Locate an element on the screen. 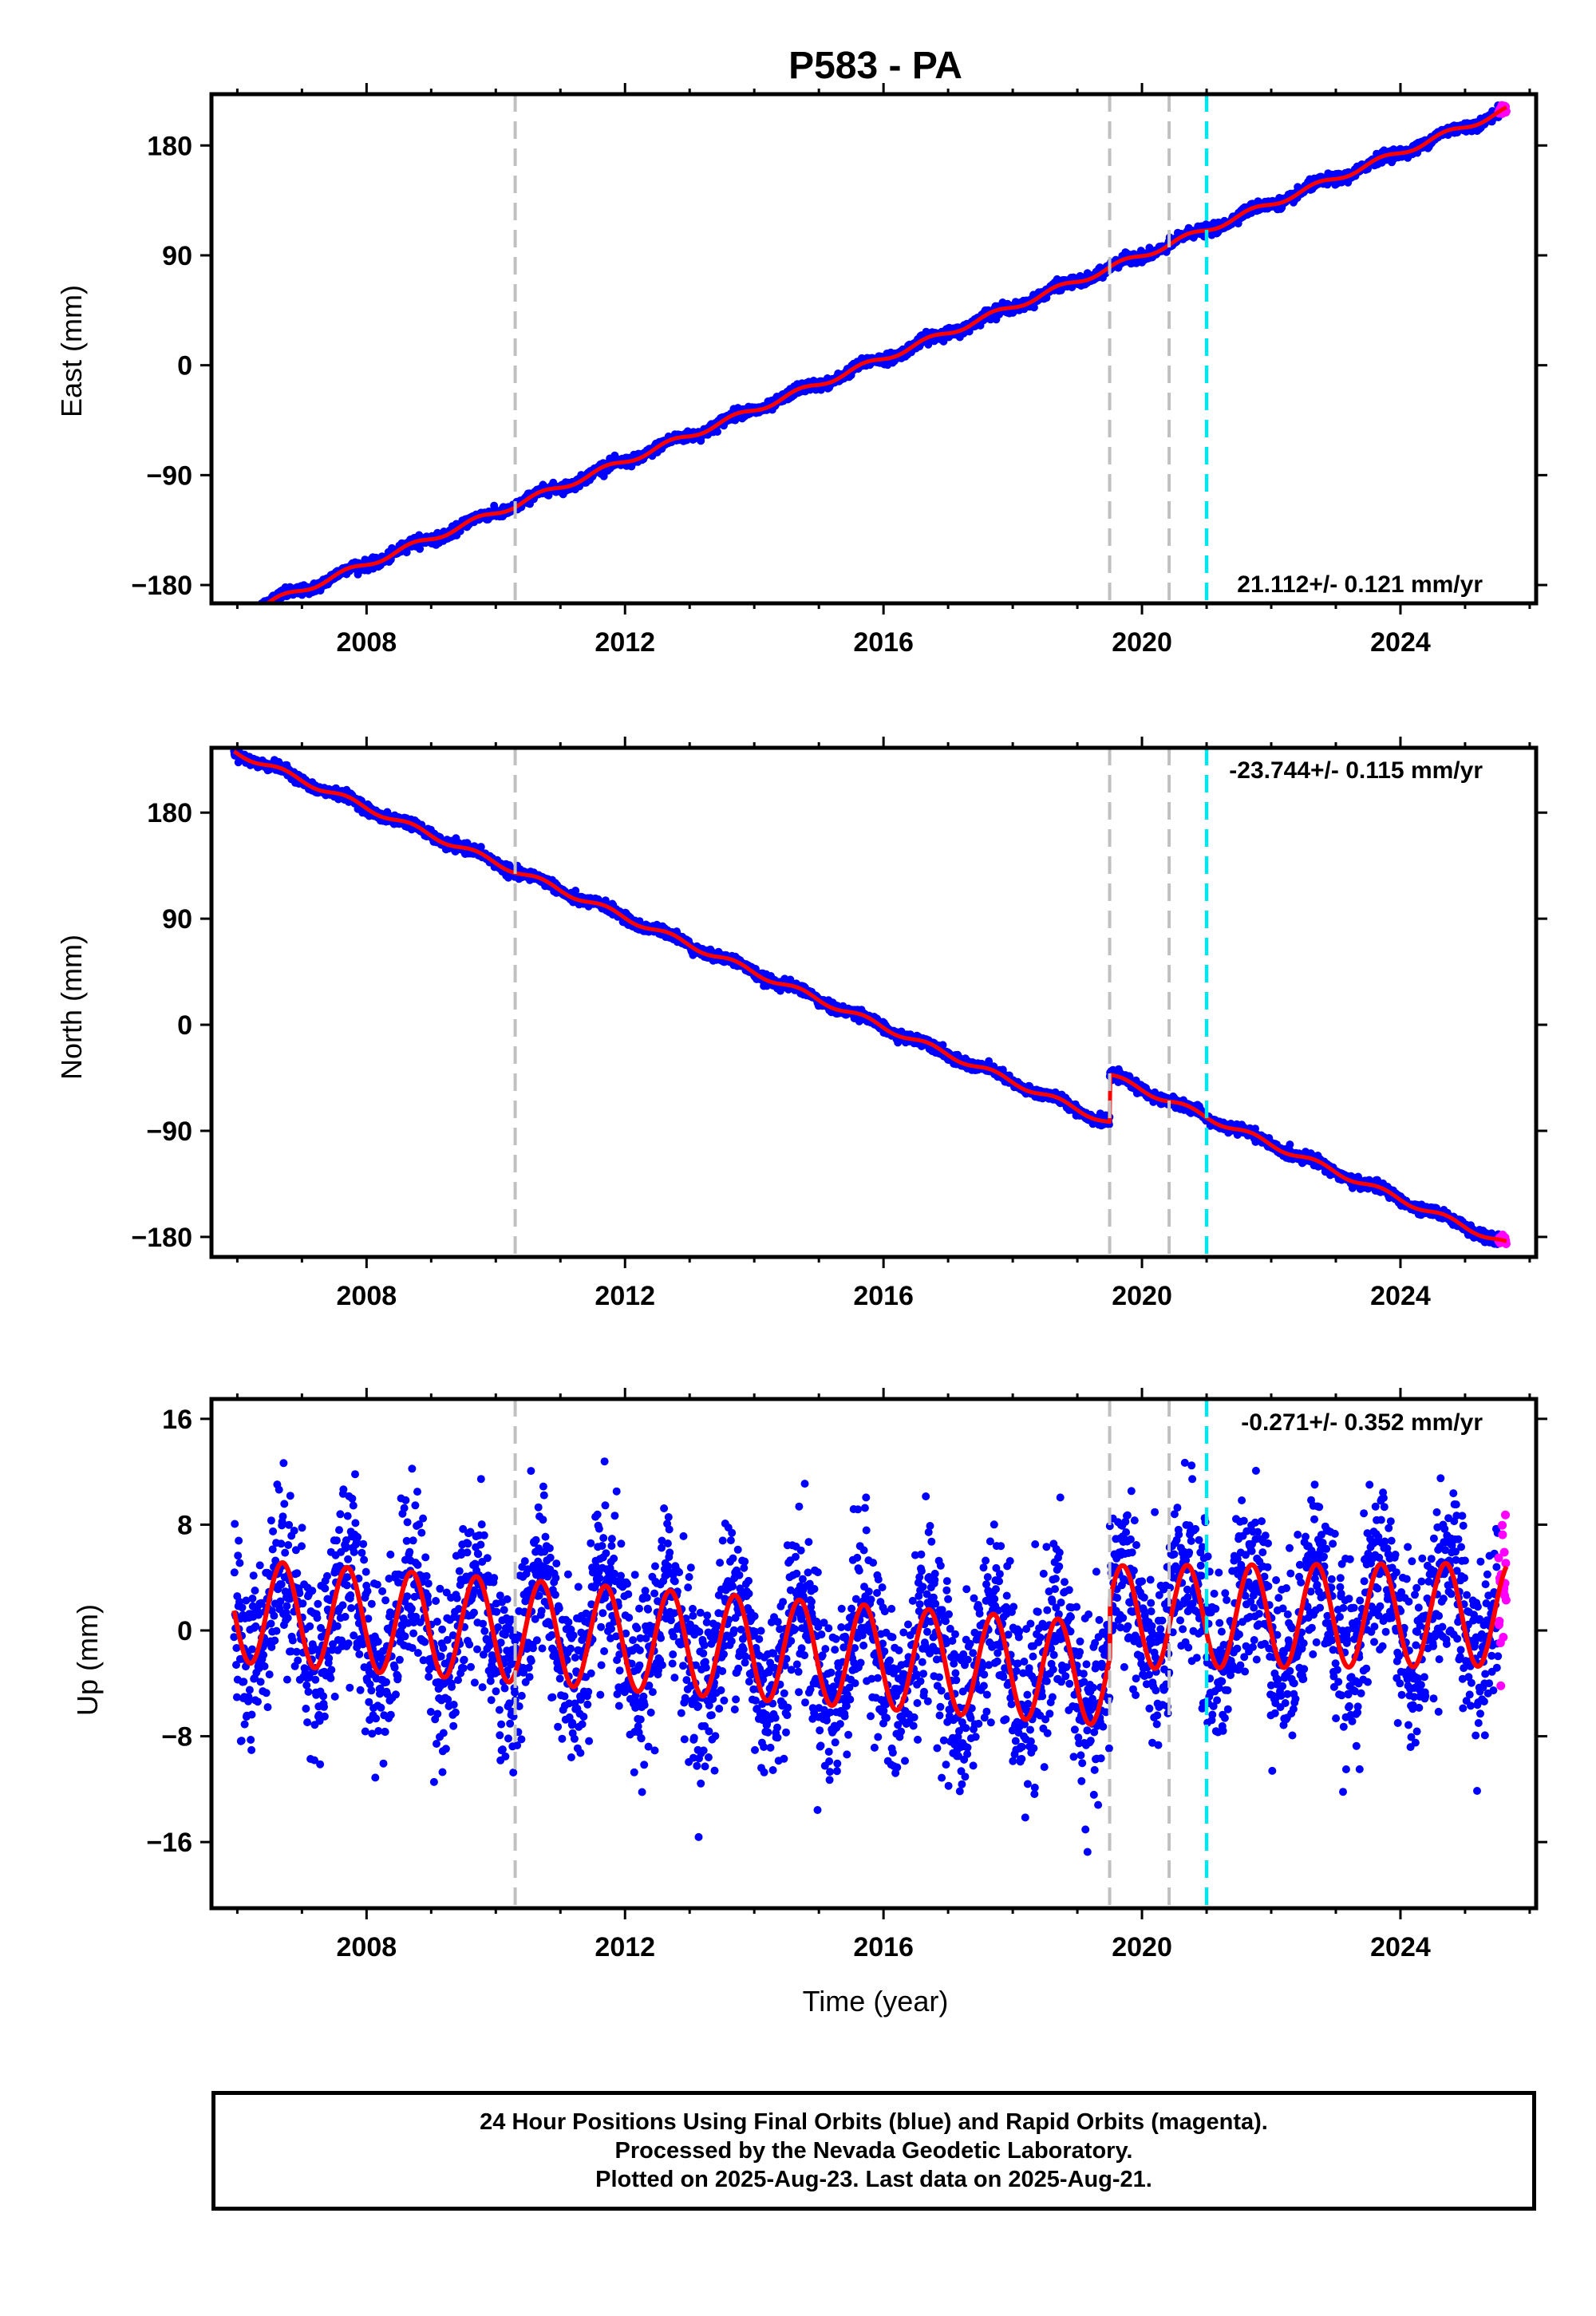  east-rate-label: 21.112+/- 0.121 mm/yr is located at coordinates (1360, 584).